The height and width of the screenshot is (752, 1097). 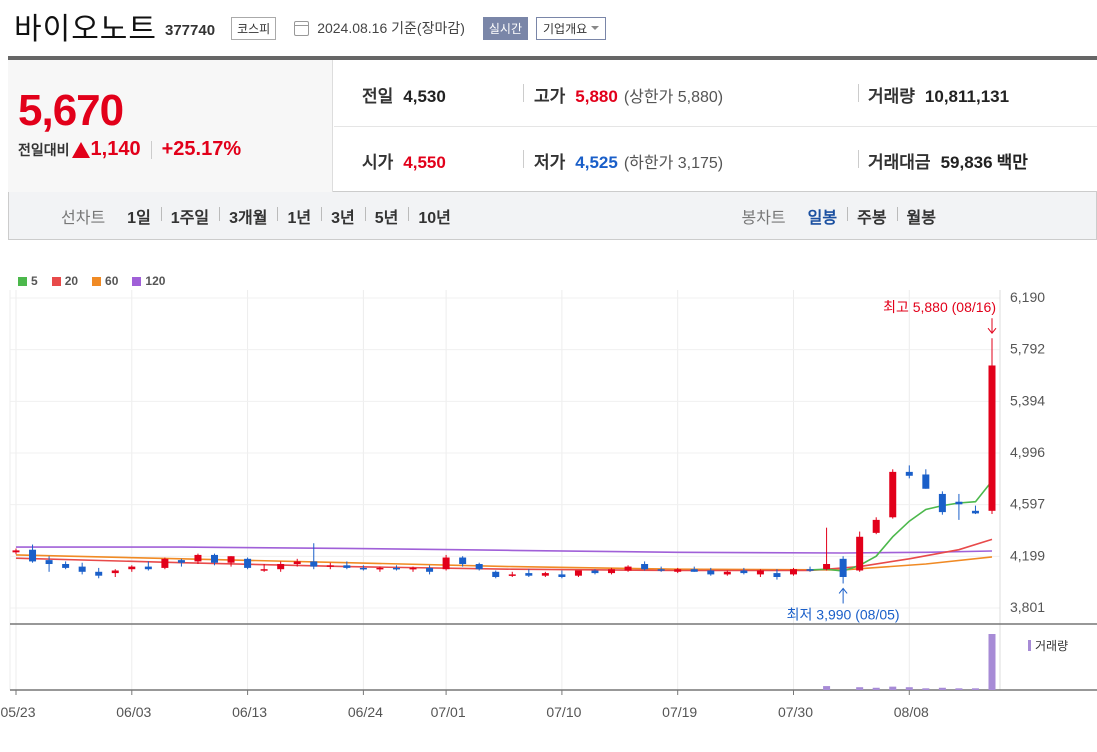 I want to click on current-price-panel: 5,670 전일대비 1,140 +25.17%, so click(x=170, y=126).